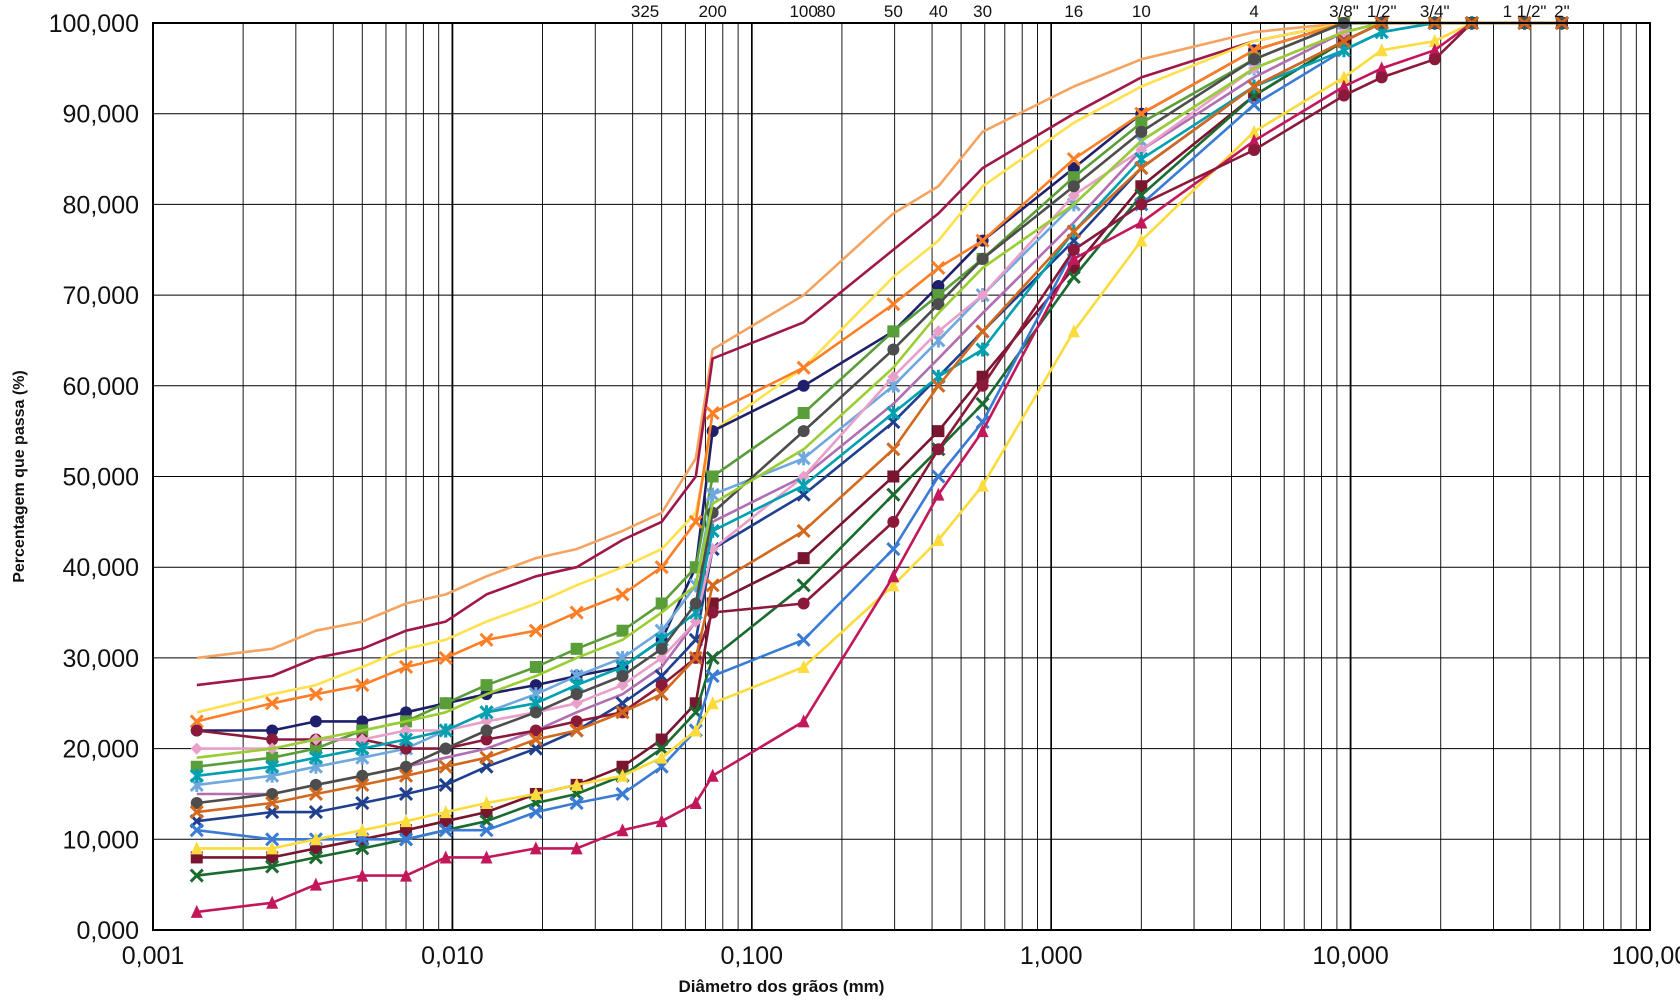 The image size is (1680, 1004). Describe the element at coordinates (1562, 11) in the screenshot. I see `sieve-label: 2"` at that location.